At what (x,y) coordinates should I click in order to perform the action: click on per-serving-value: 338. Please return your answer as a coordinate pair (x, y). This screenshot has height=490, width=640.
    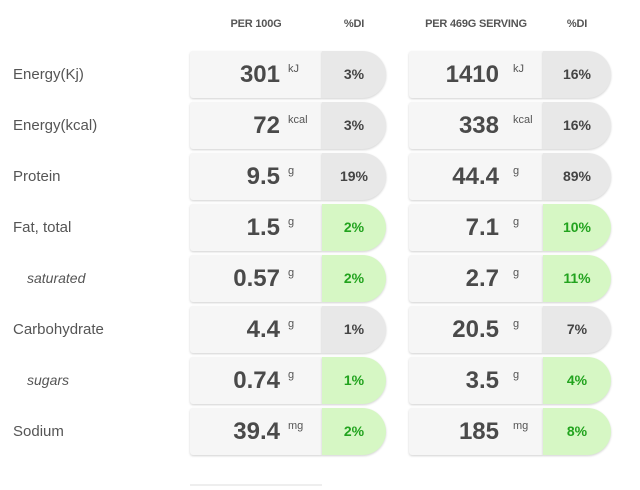
    Looking at the image, I should click on (478, 125).